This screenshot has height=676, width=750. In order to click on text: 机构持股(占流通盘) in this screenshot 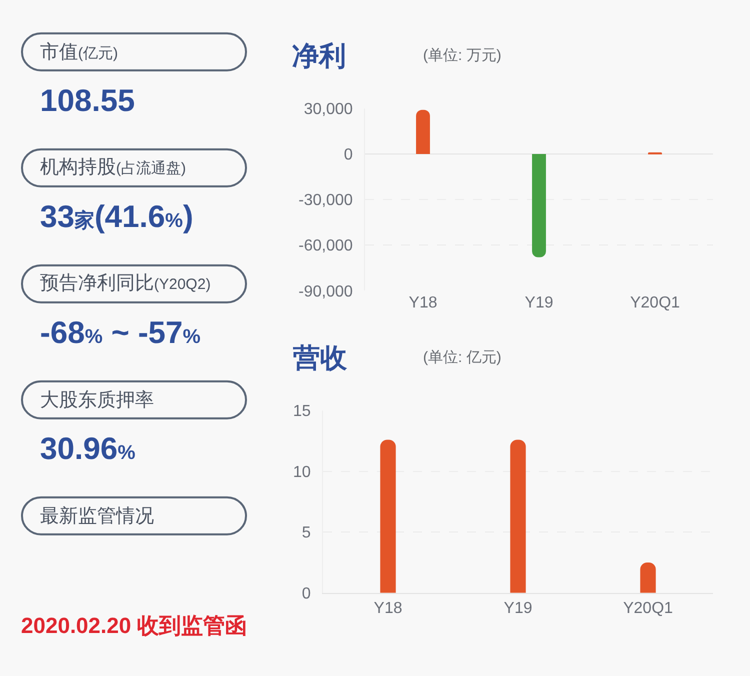, I will do `click(113, 167)`.